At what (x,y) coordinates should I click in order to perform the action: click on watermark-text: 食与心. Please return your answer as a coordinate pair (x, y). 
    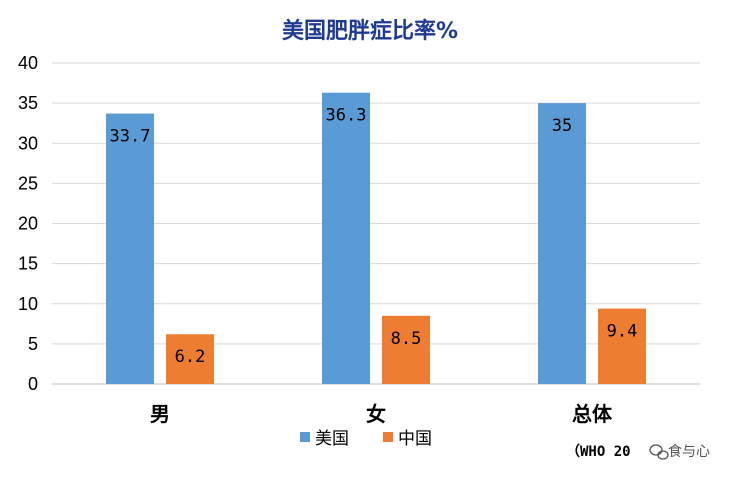
    Looking at the image, I should click on (689, 451).